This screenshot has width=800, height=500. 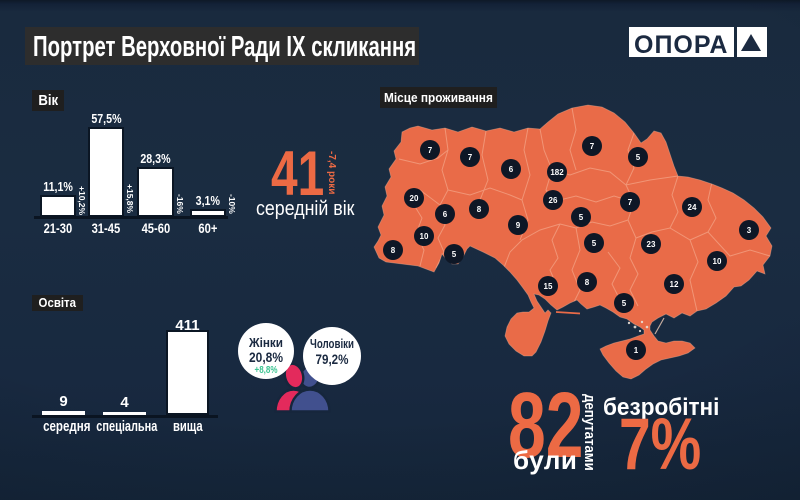 What do you see at coordinates (749, 230) in the screenshot?
I see `svg-text: 3` at bounding box center [749, 230].